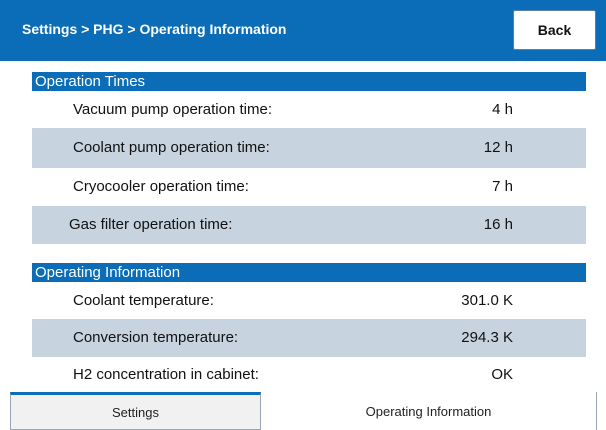 The image size is (606, 430). I want to click on top-bar, so click(303, 30).